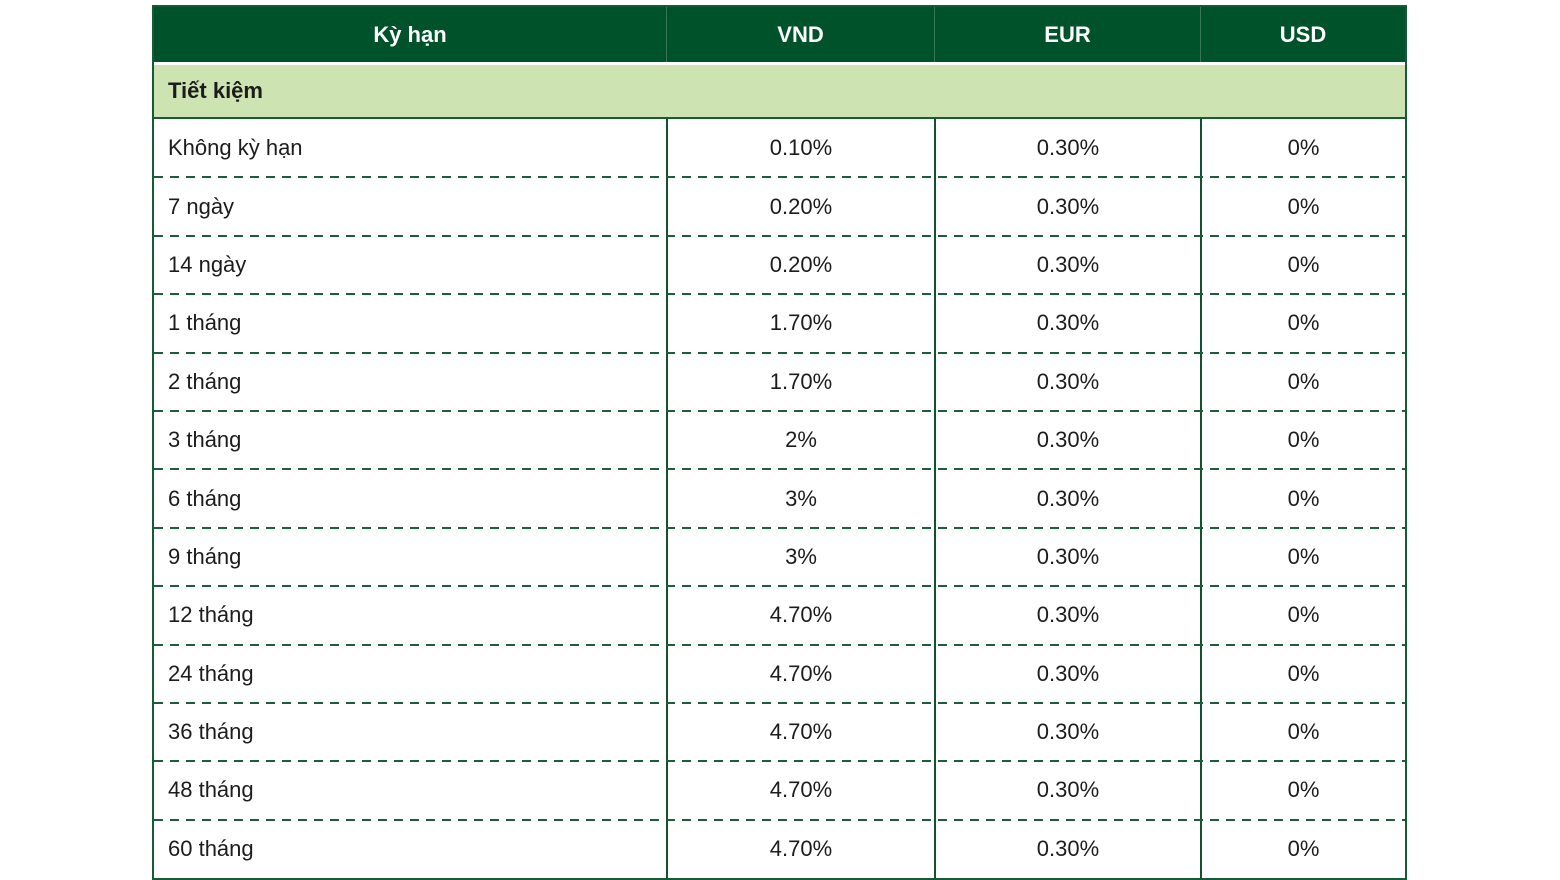 The image size is (1560, 880). I want to click on table-row: 3 tháng 2% 0.30% 0%, so click(779, 439).